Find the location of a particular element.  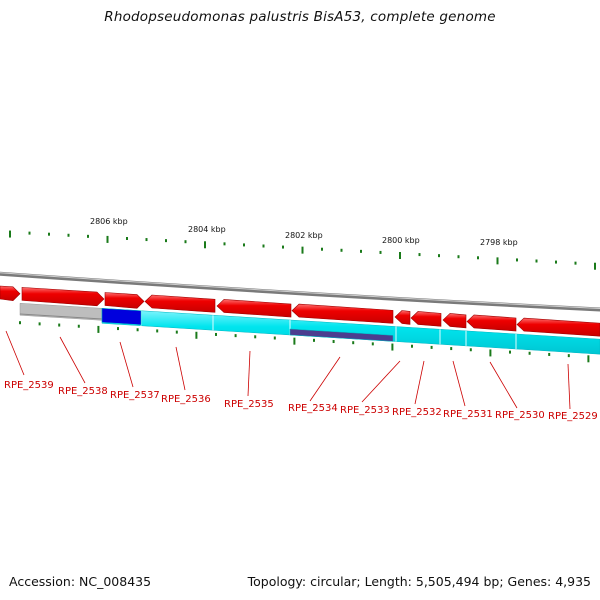

ruler-label: 2804 kbp is located at coordinates (207, 229).